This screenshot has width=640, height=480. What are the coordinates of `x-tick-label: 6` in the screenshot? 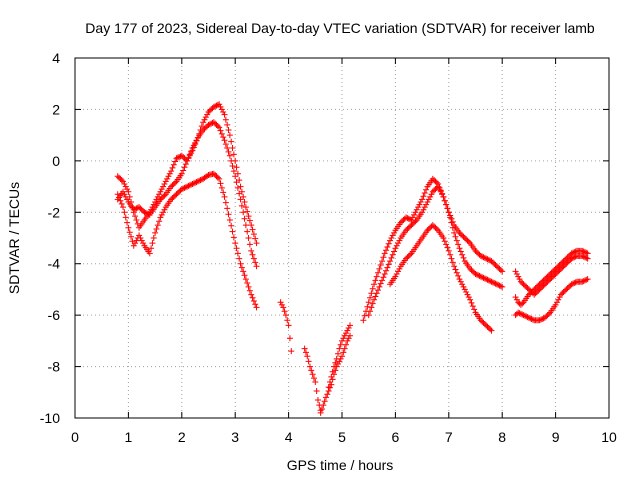 It's located at (396, 437).